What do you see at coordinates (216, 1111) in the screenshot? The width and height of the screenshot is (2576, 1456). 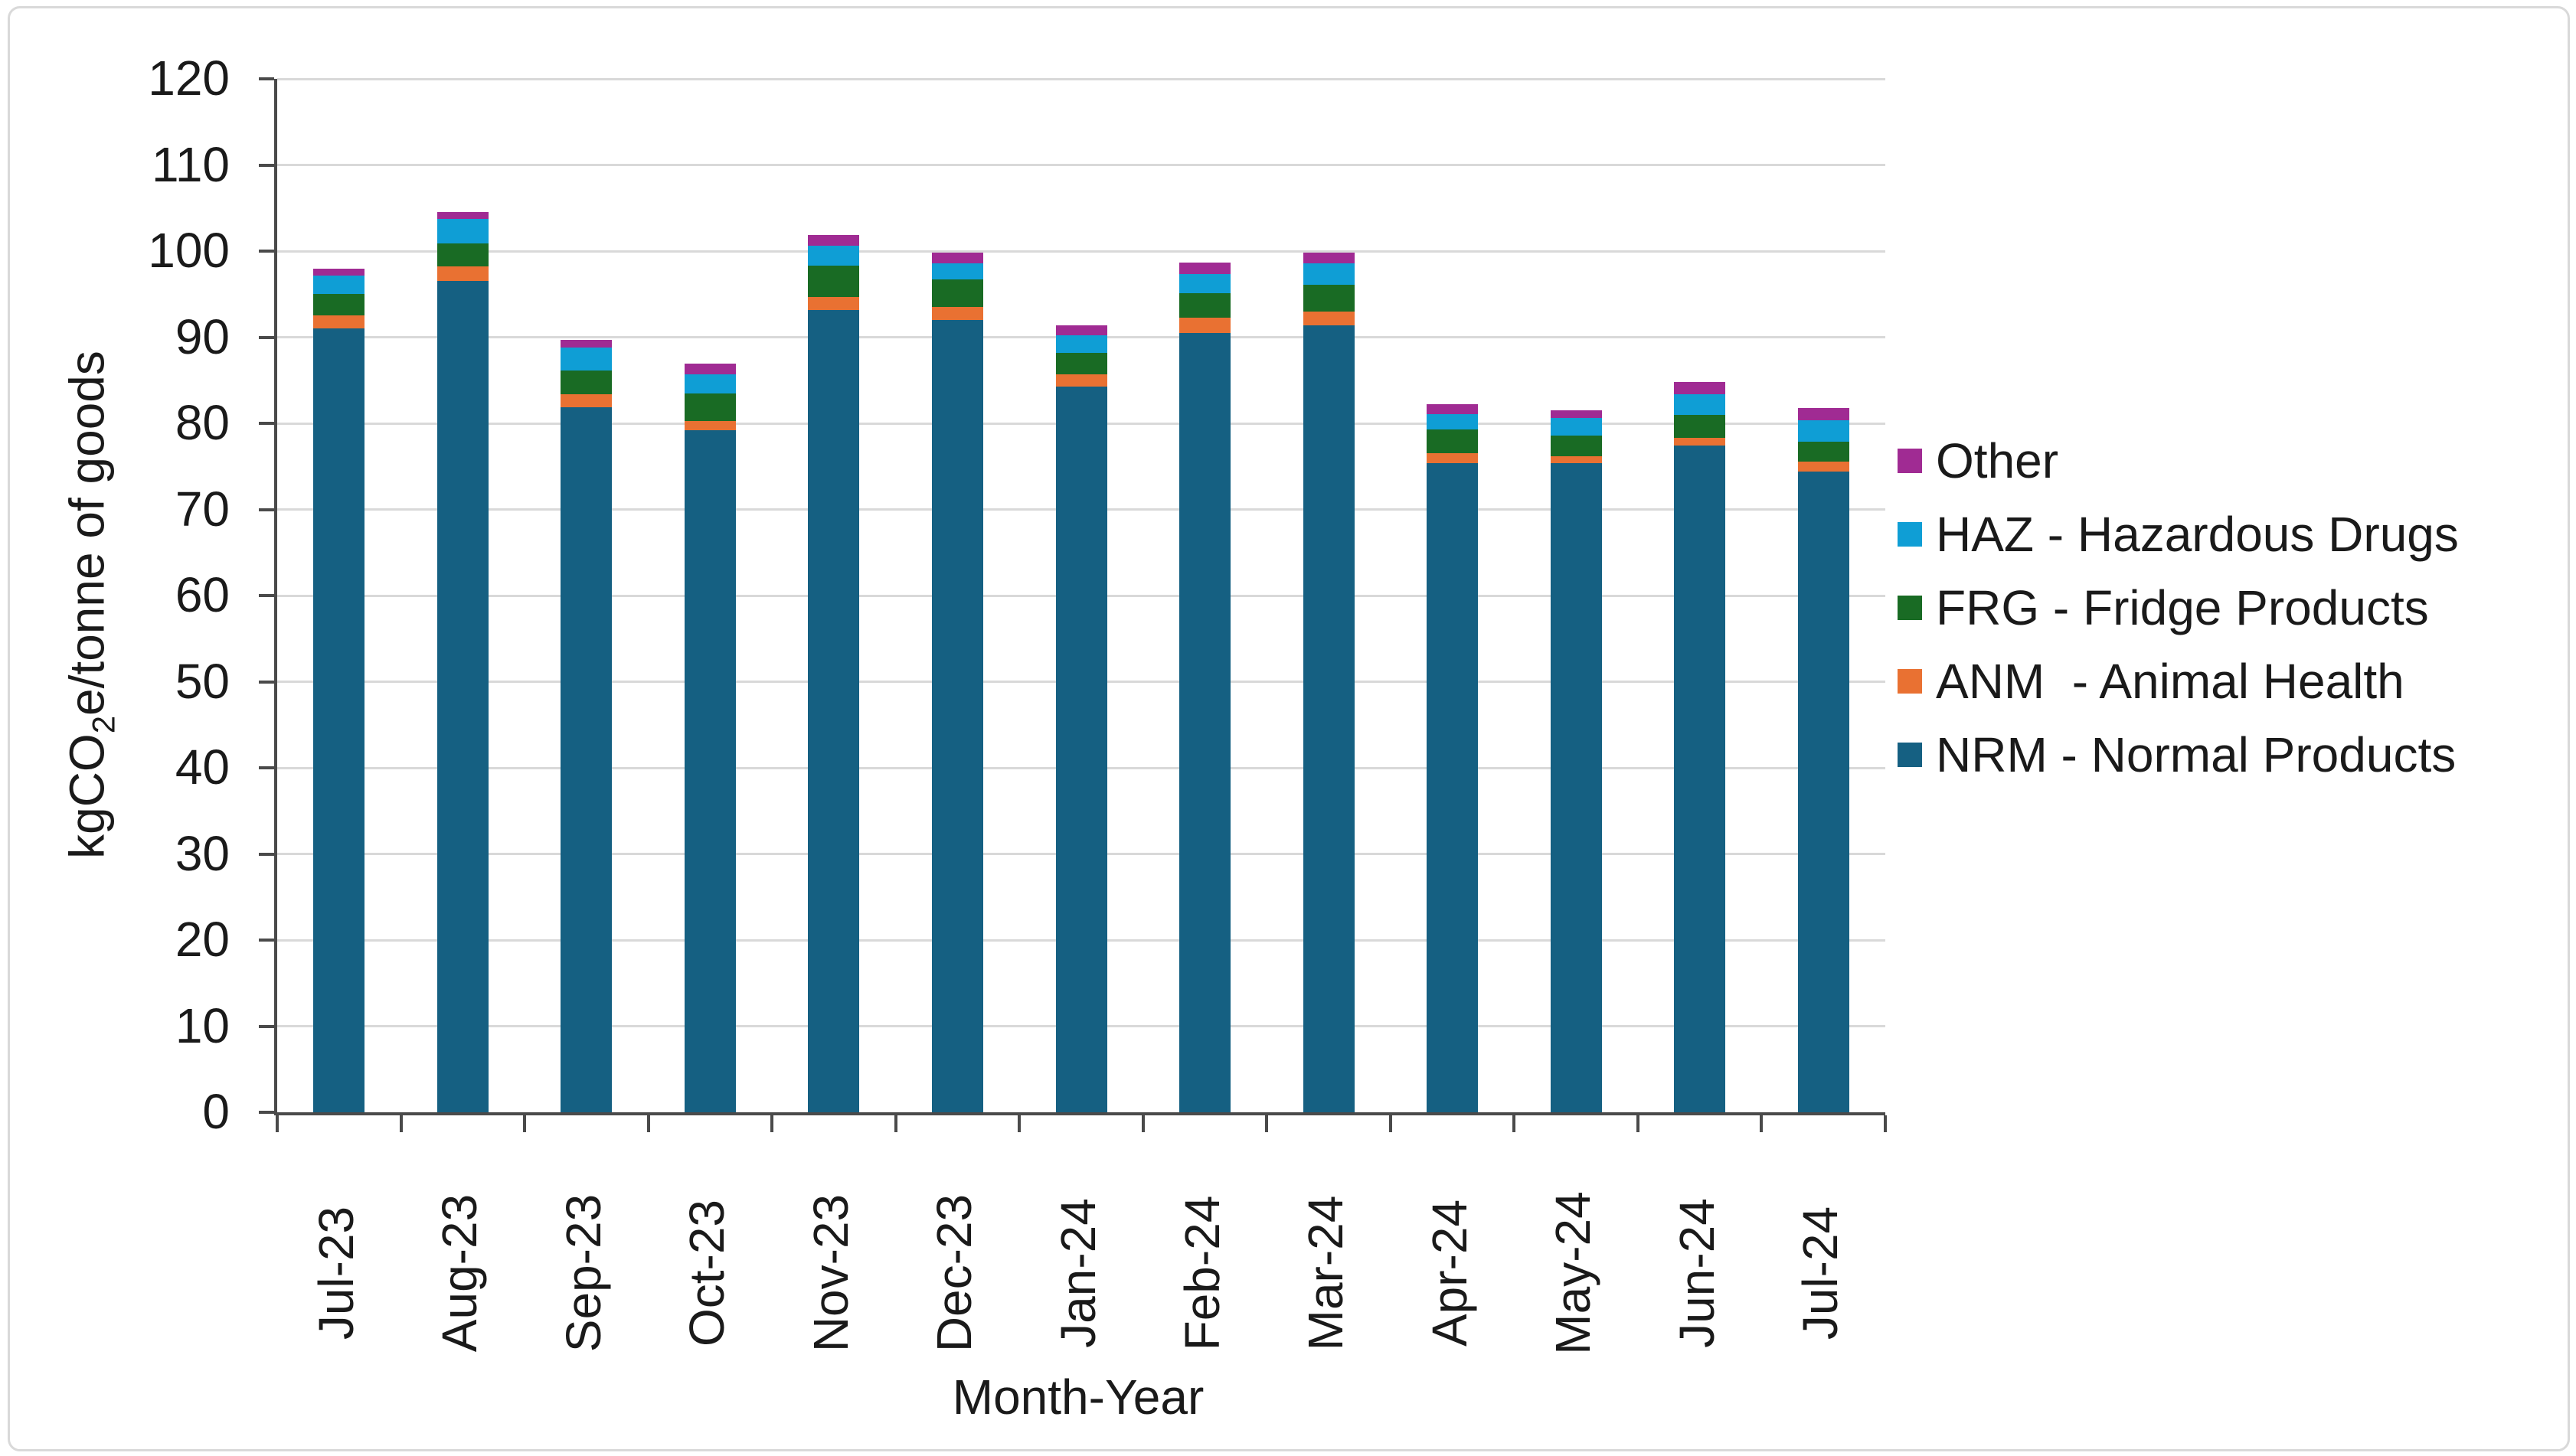 I see `y-tick-label-0: 0` at bounding box center [216, 1111].